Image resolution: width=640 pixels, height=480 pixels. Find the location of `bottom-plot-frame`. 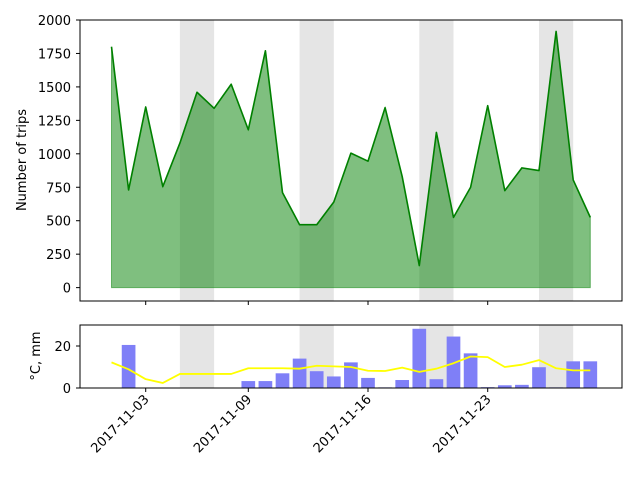

bottom-plot-frame is located at coordinates (351, 356).